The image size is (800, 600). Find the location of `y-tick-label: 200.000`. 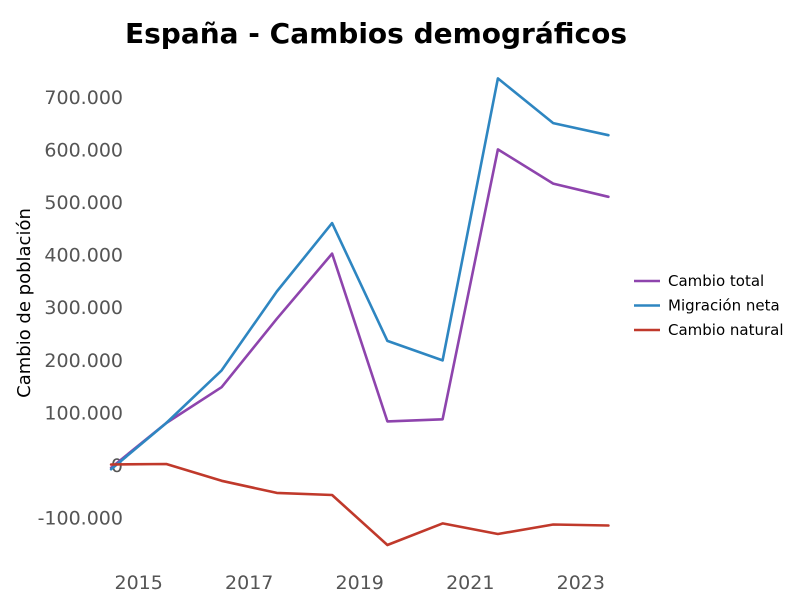

y-tick-label: 200.000 is located at coordinates (83, 361).